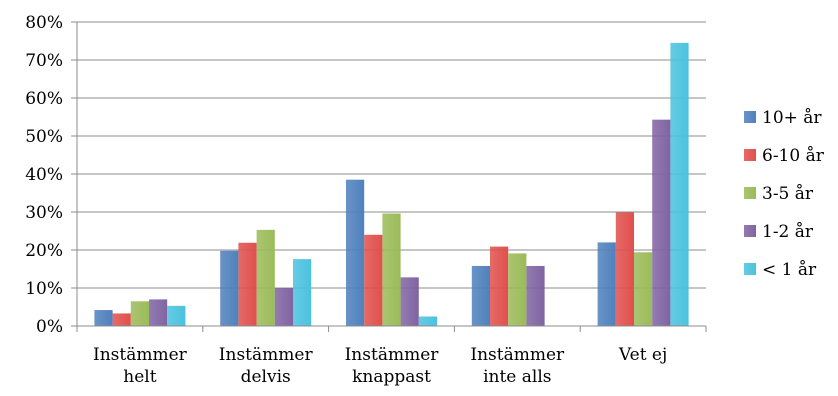 The image size is (838, 396). Describe the element at coordinates (789, 270) in the screenshot. I see `legend-label: < 1 år` at that location.